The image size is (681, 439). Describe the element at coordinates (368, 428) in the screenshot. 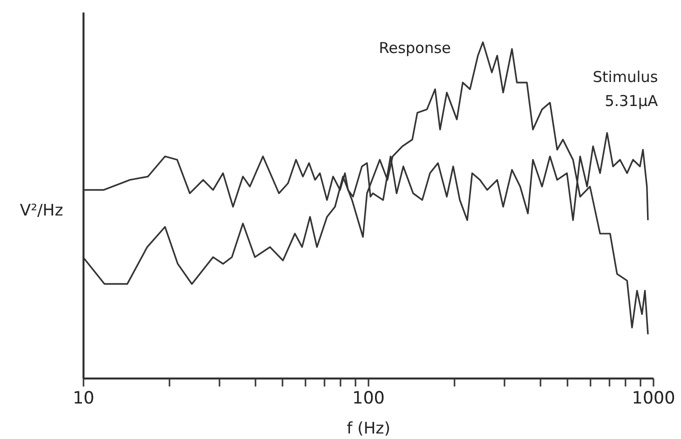

I see `x-axis-title: f (Hz)` at that location.